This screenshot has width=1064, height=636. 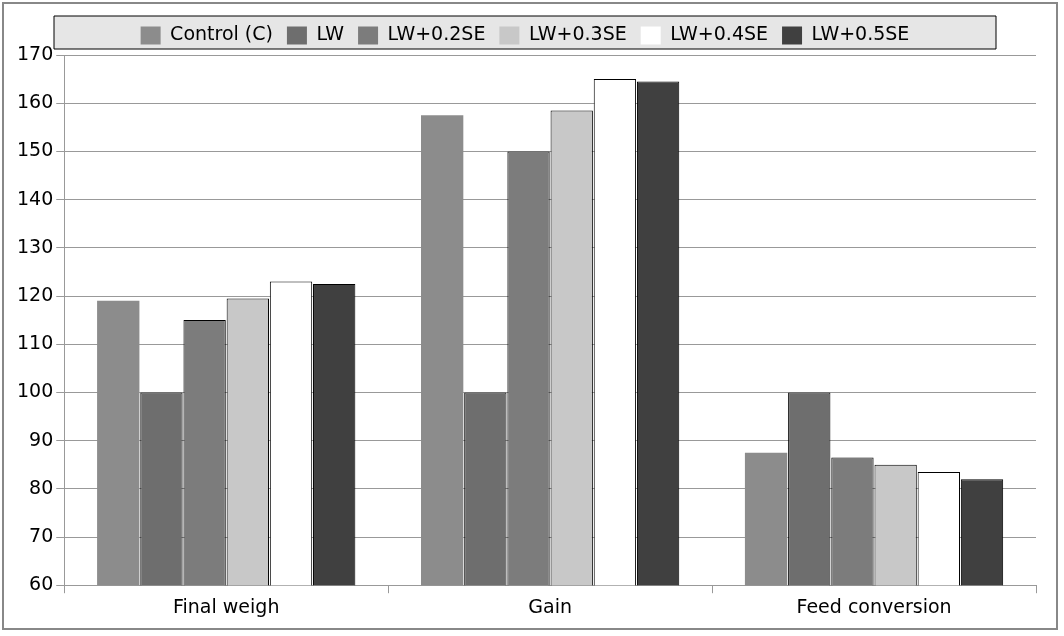 What do you see at coordinates (41, 438) in the screenshot?
I see `y-tick-label: 90` at bounding box center [41, 438].